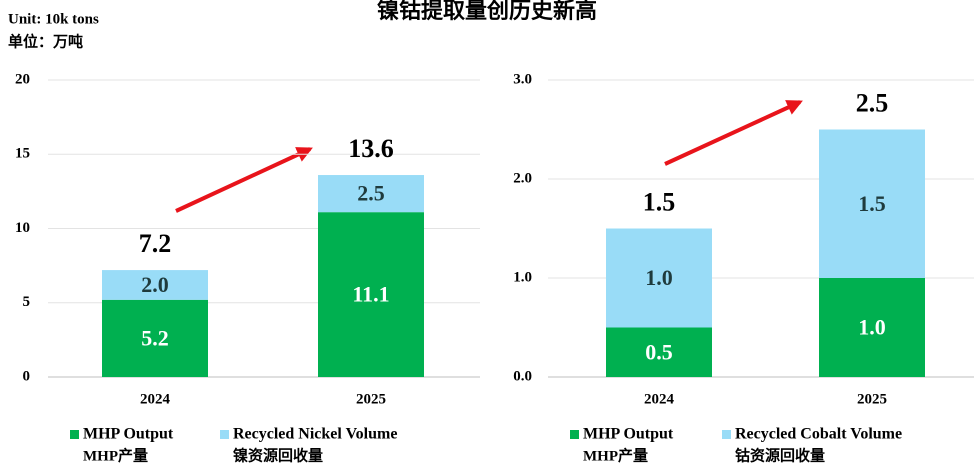 The image size is (974, 465). Describe the element at coordinates (53, 19) in the screenshot. I see `unit: Unit: 10k tons` at that location.